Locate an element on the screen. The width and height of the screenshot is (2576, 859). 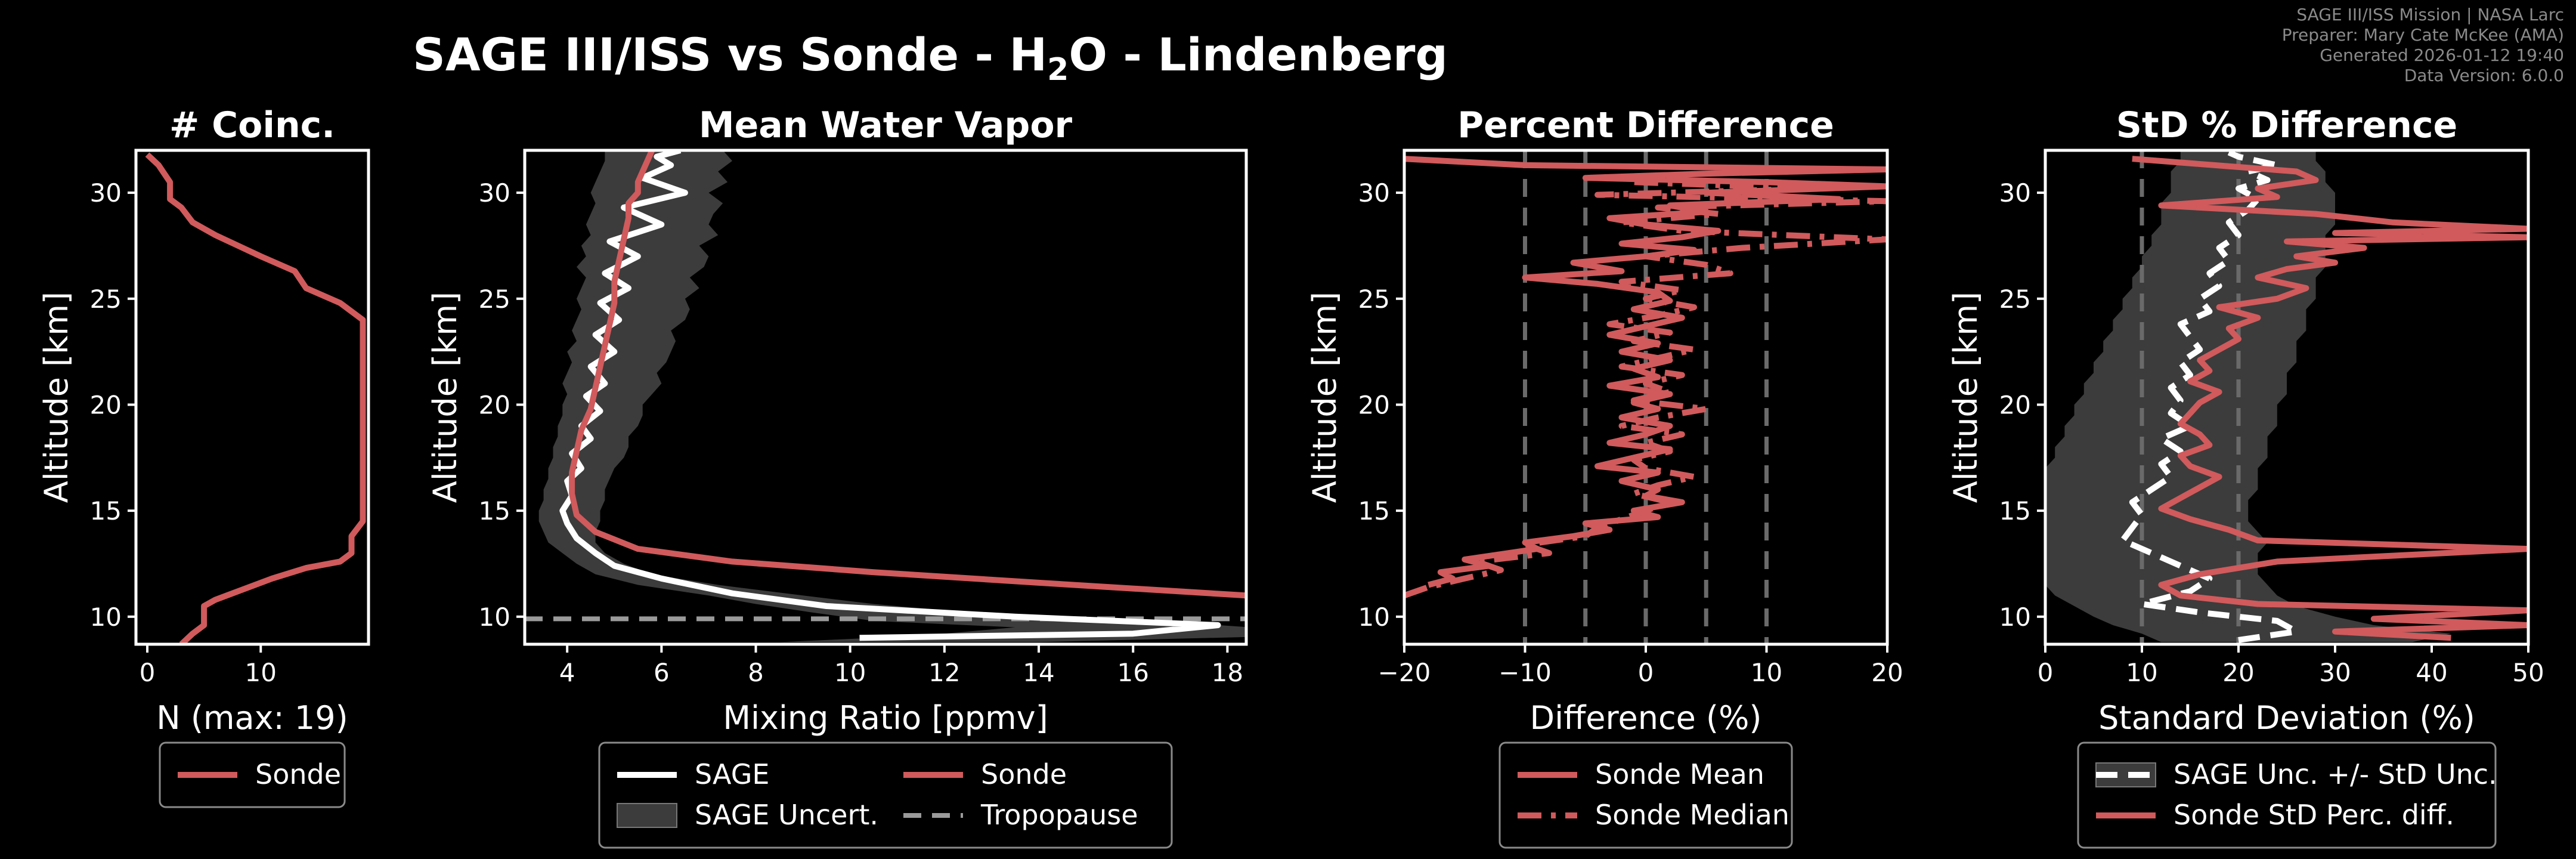
legend-item: Sonde StD Perc. diff. is located at coordinates (2275, 815).